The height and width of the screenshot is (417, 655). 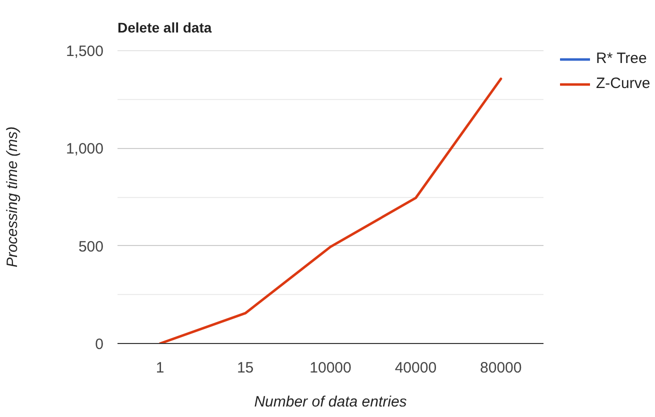 I want to click on x-tick-label: 15, so click(x=245, y=368).